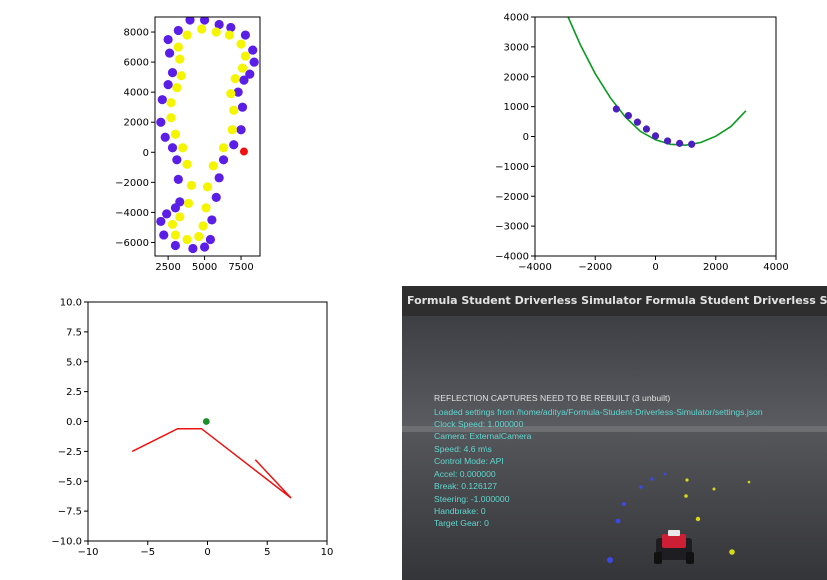 The height and width of the screenshot is (580, 827). I want to click on car-position-point, so click(243, 151).